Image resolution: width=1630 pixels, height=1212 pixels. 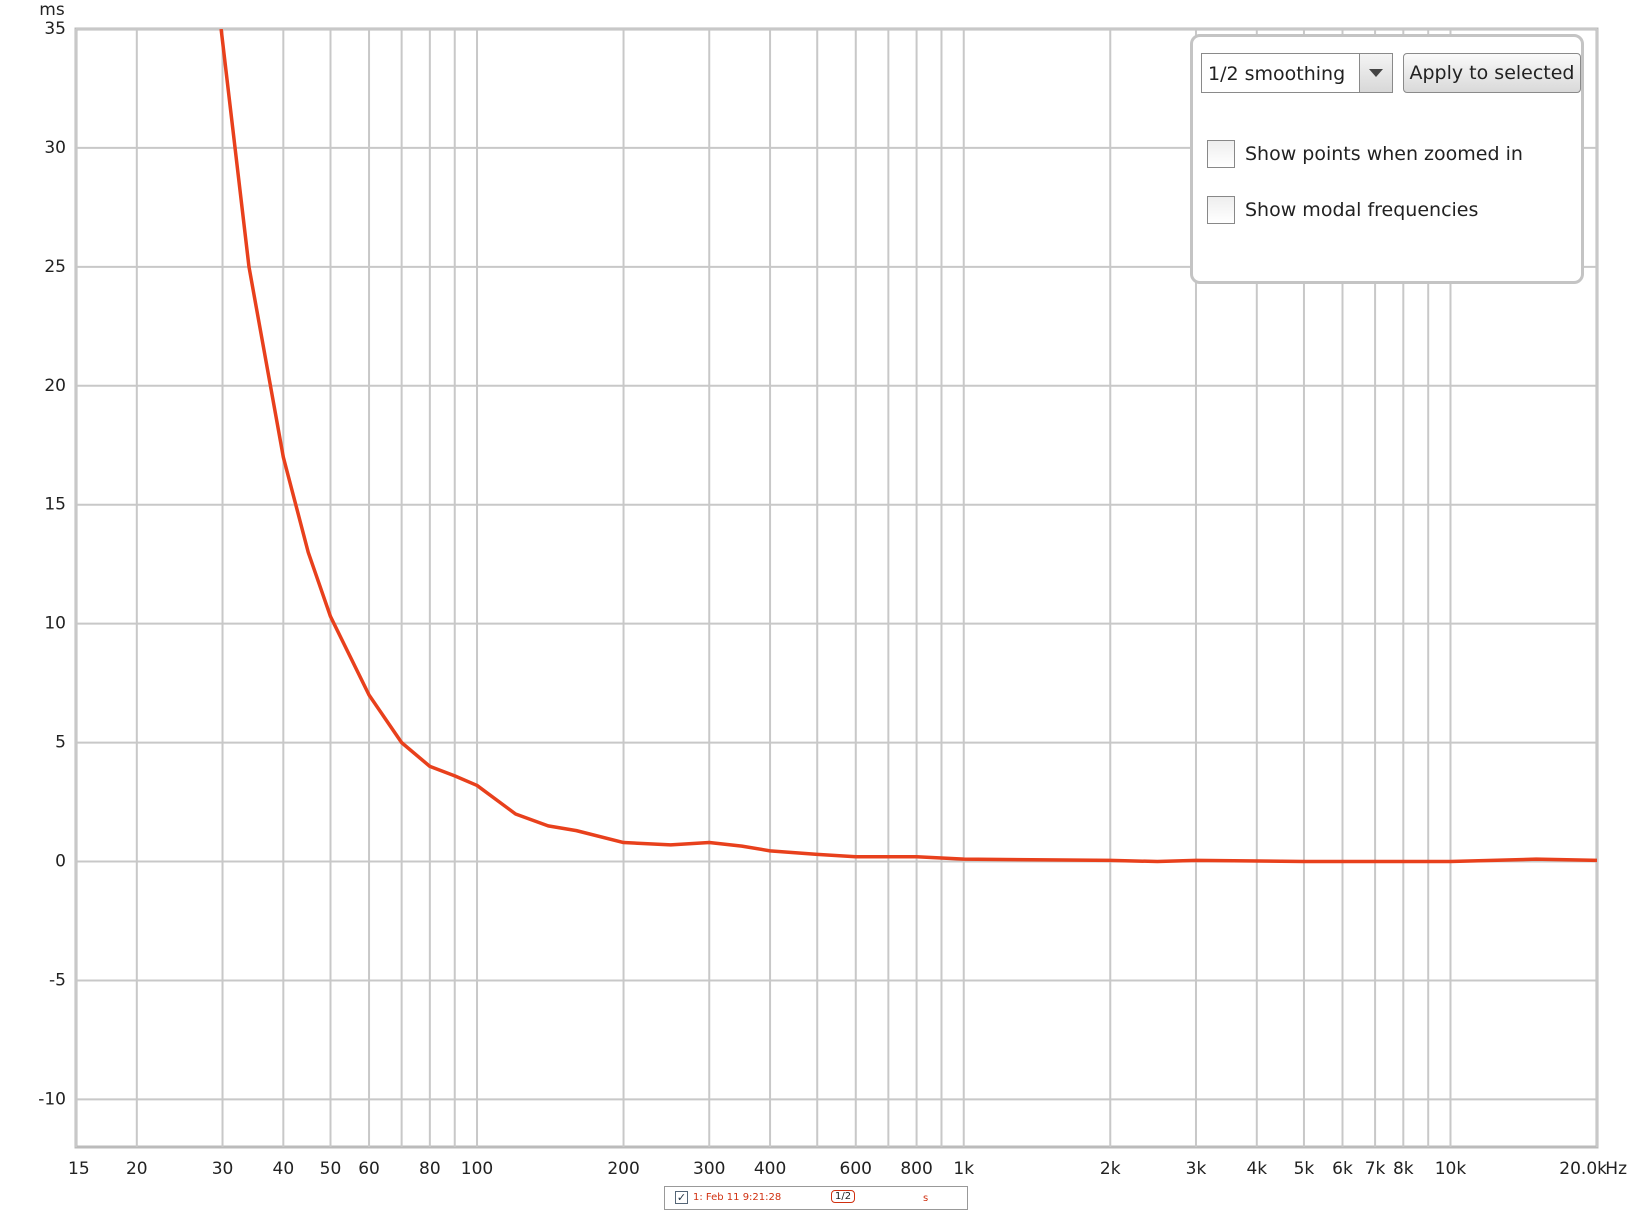 I want to click on y-tick-label: 25, so click(x=55, y=267).